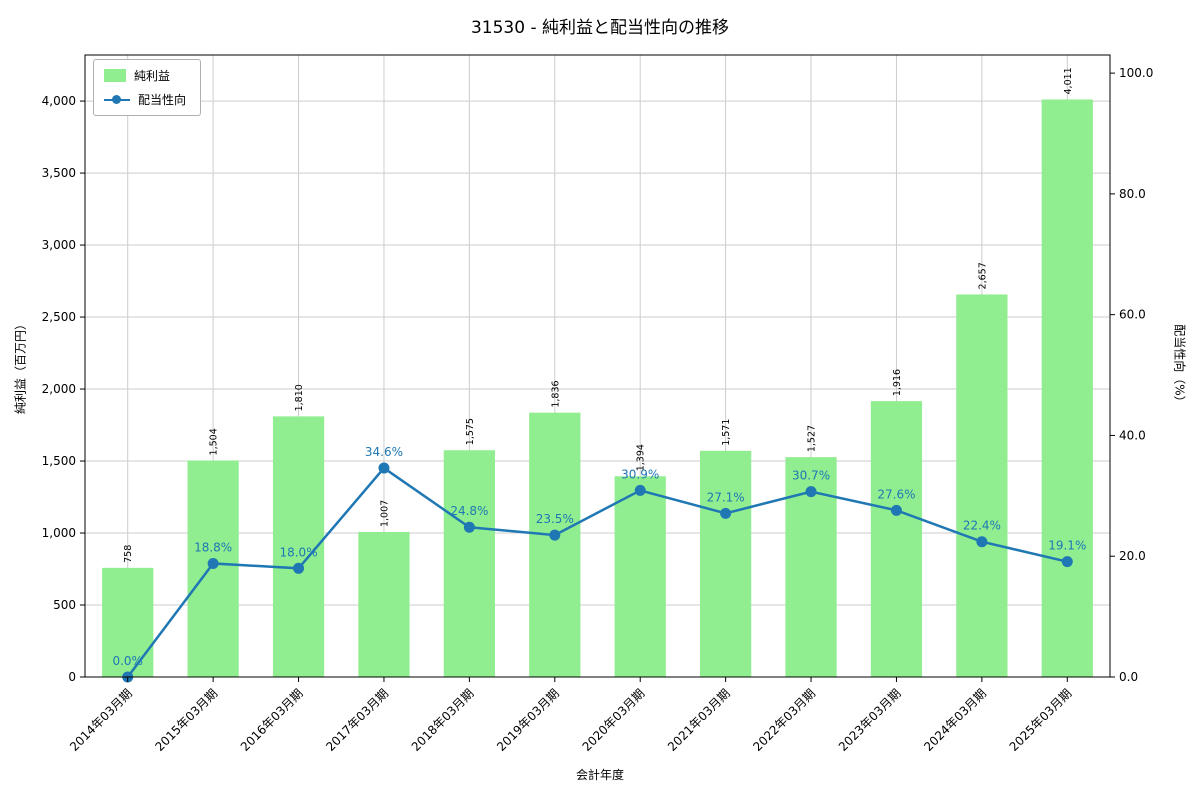  I want to click on chart-title: 31530 - 純利益と配当性向の推移, so click(600, 28).